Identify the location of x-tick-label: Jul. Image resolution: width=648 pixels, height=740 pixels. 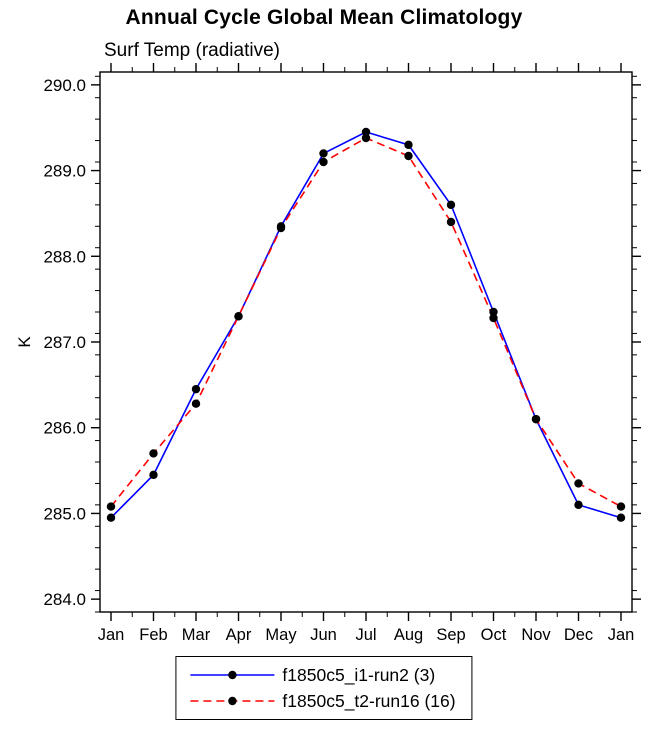
(365, 635).